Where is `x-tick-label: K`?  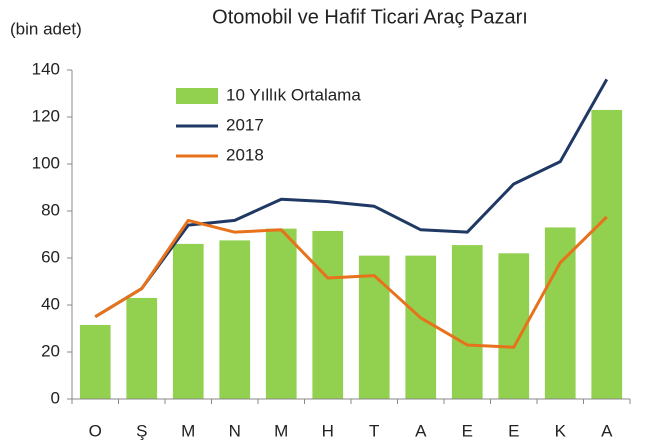
x-tick-label: K is located at coordinates (561, 430).